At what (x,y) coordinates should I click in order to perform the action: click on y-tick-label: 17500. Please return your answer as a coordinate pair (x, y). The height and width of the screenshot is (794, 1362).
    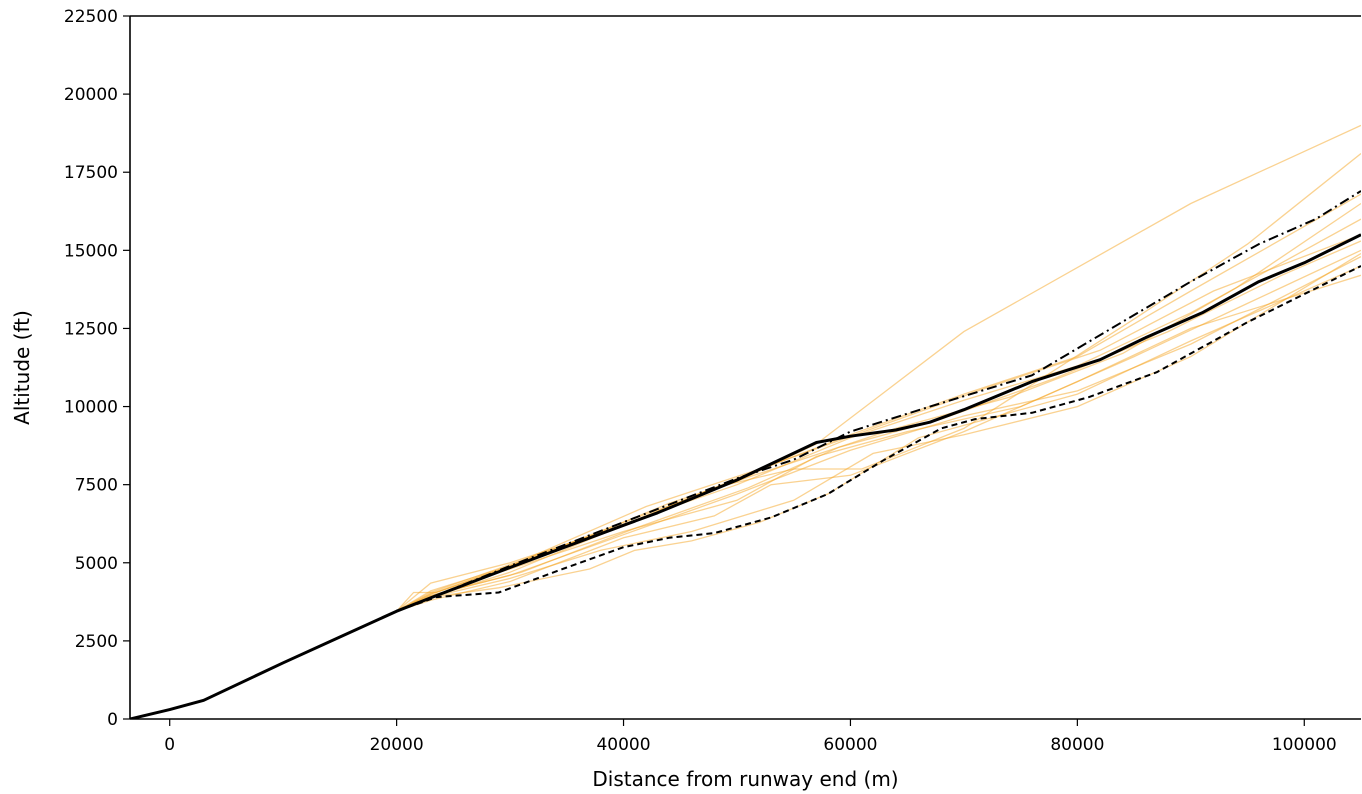
    Looking at the image, I should click on (91, 173).